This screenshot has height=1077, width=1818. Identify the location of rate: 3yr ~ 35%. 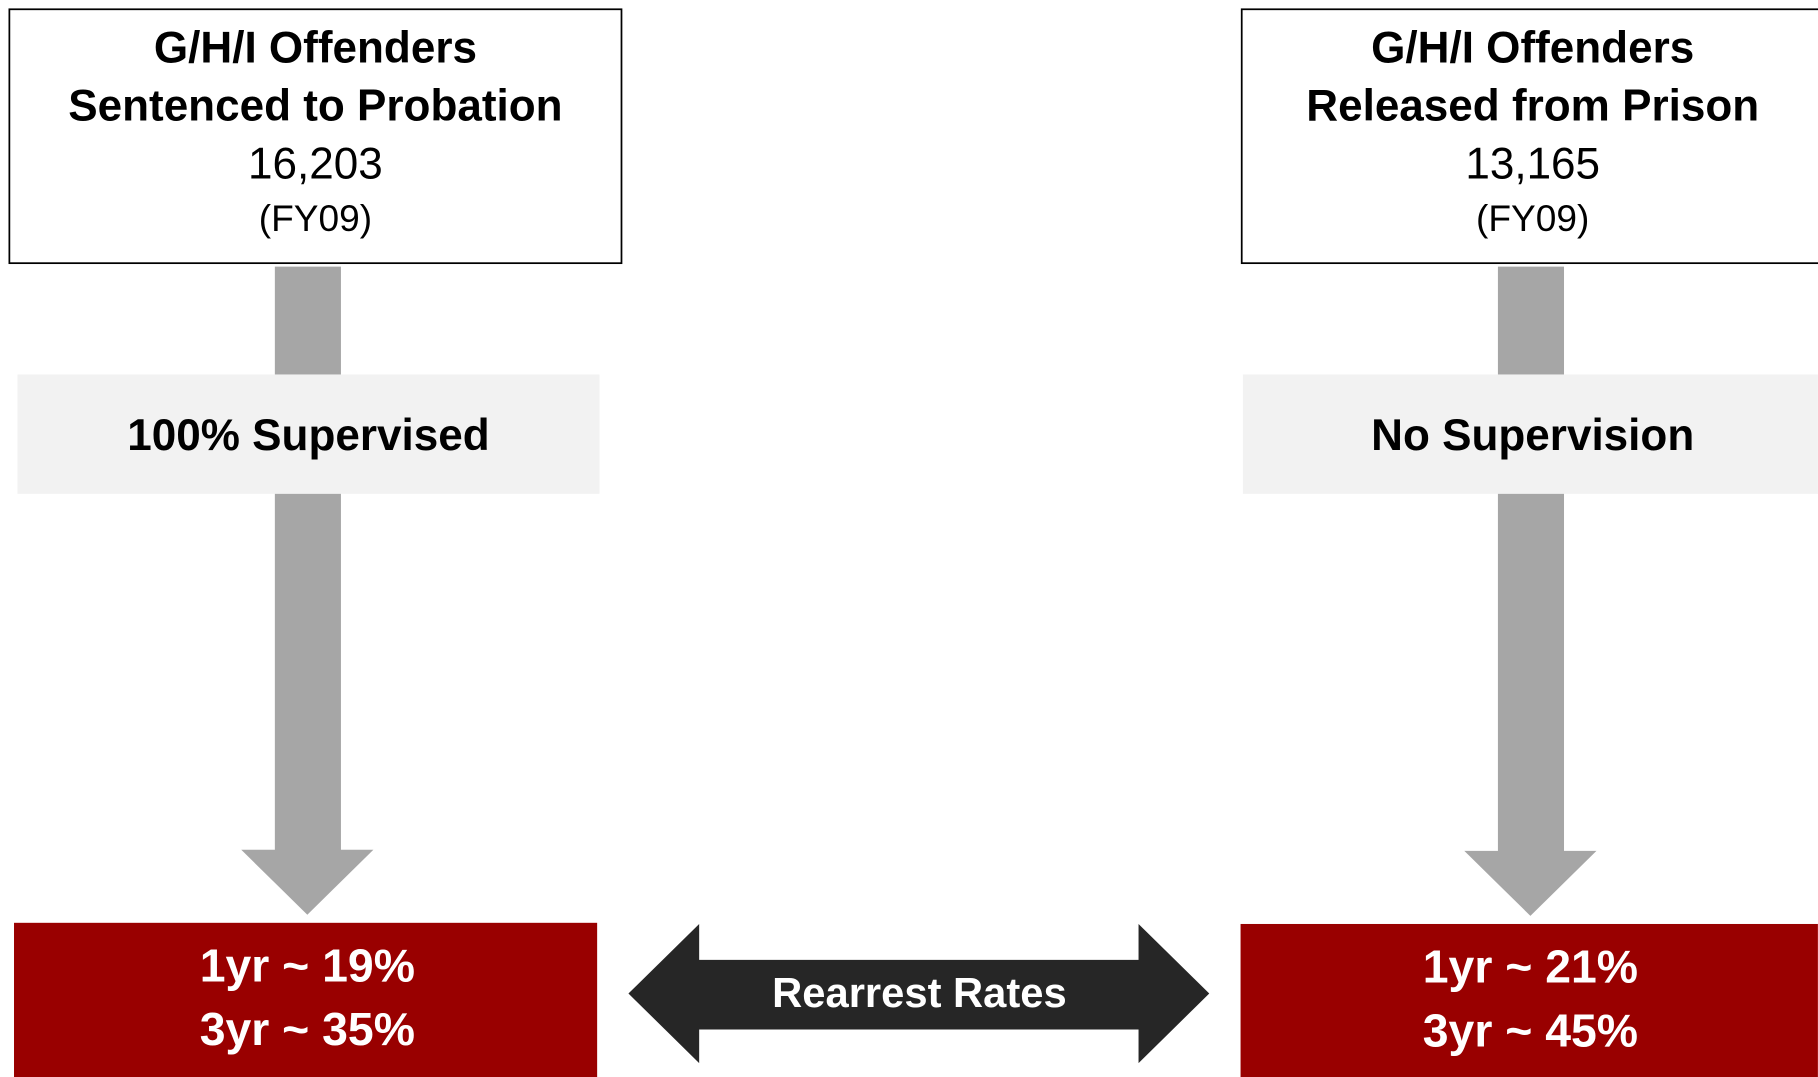
(307, 1029).